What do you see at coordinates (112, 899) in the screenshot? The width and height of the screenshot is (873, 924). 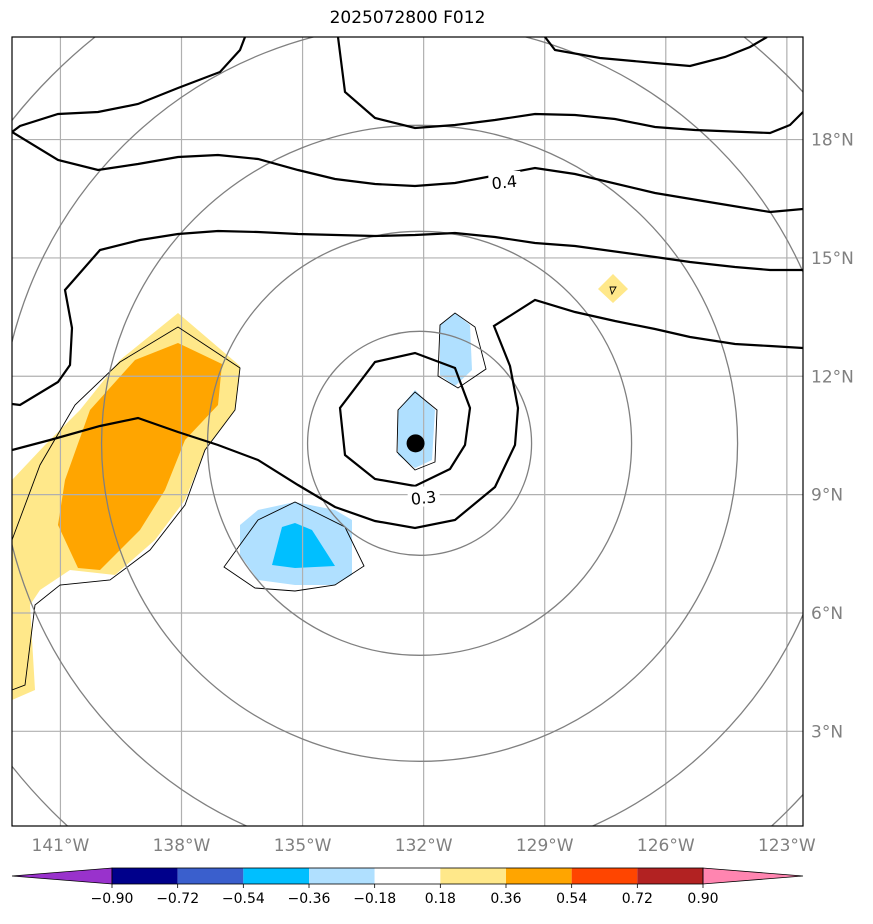 I see `colorbar-tick-label: −0.90` at bounding box center [112, 899].